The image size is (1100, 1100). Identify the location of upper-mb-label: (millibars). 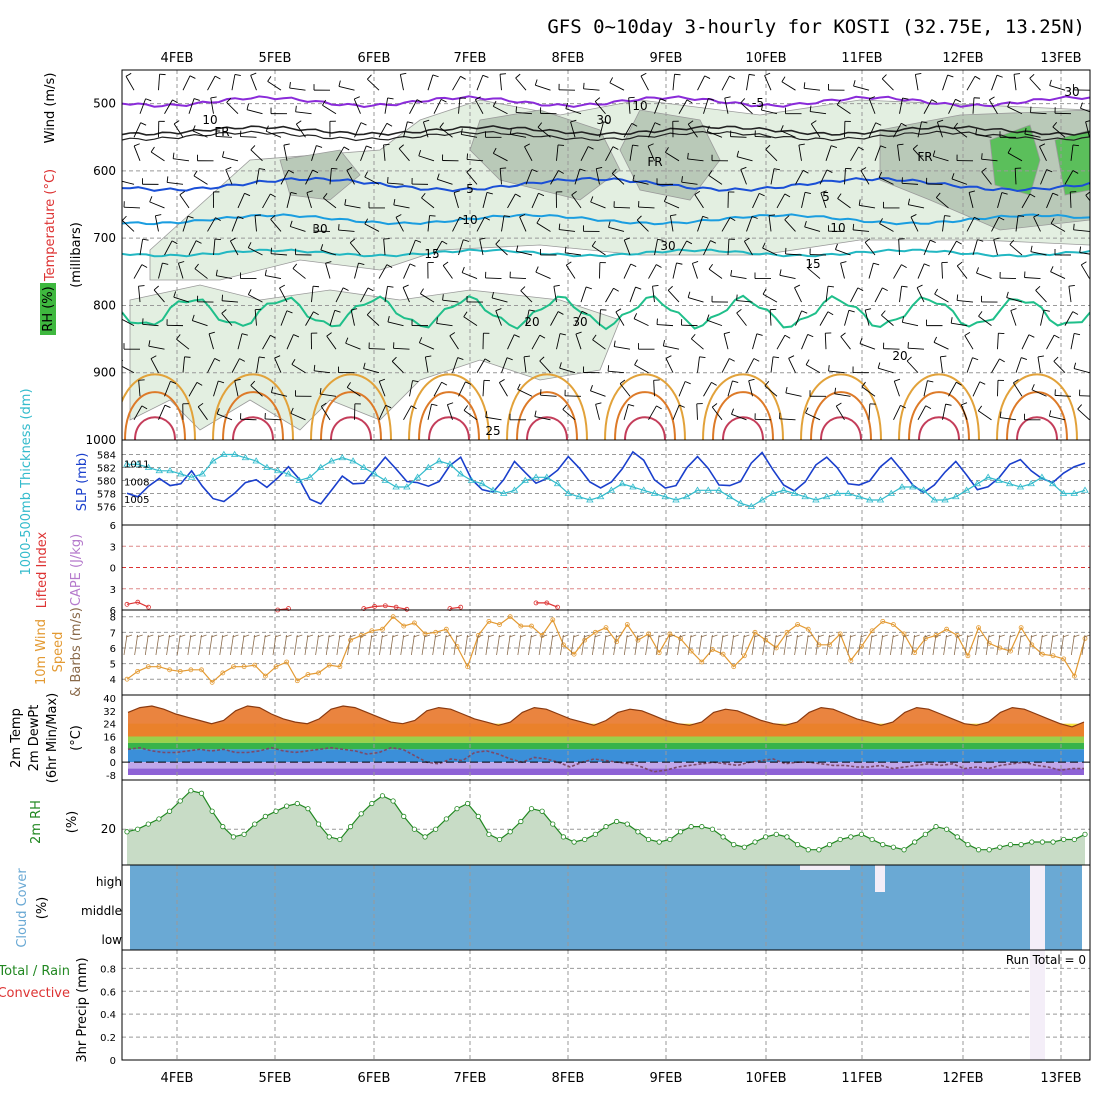
(76, 255).